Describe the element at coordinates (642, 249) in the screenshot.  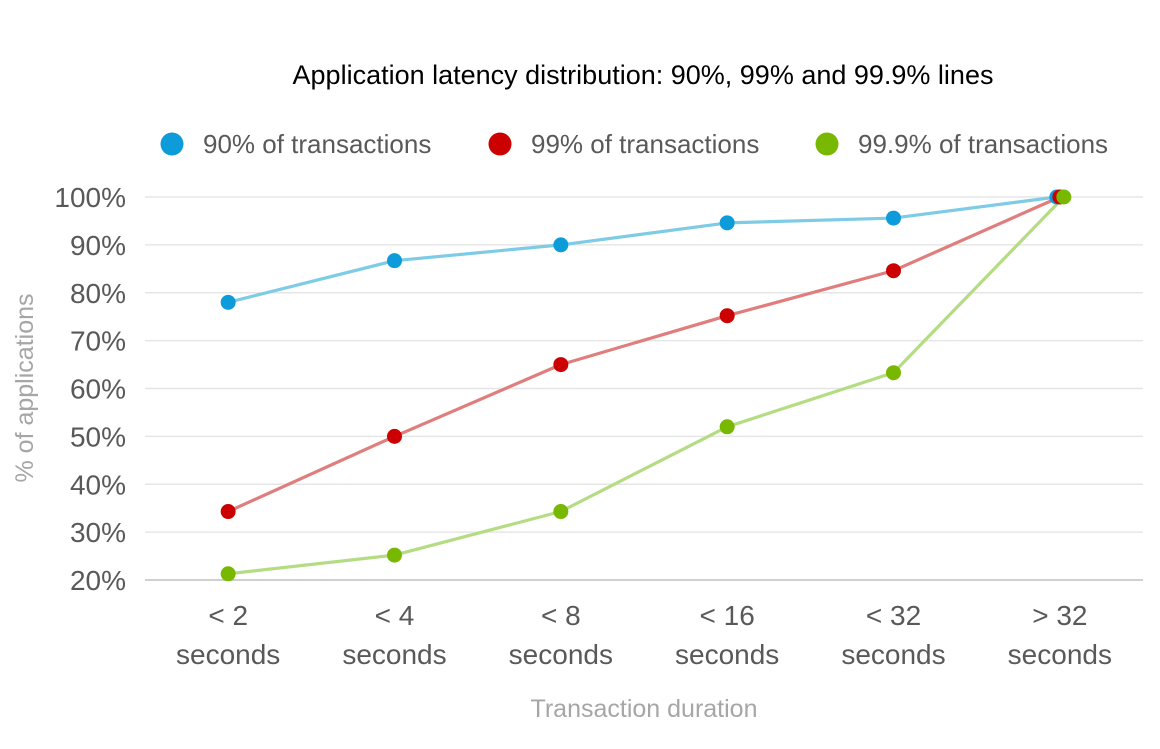
I see `series-line` at that location.